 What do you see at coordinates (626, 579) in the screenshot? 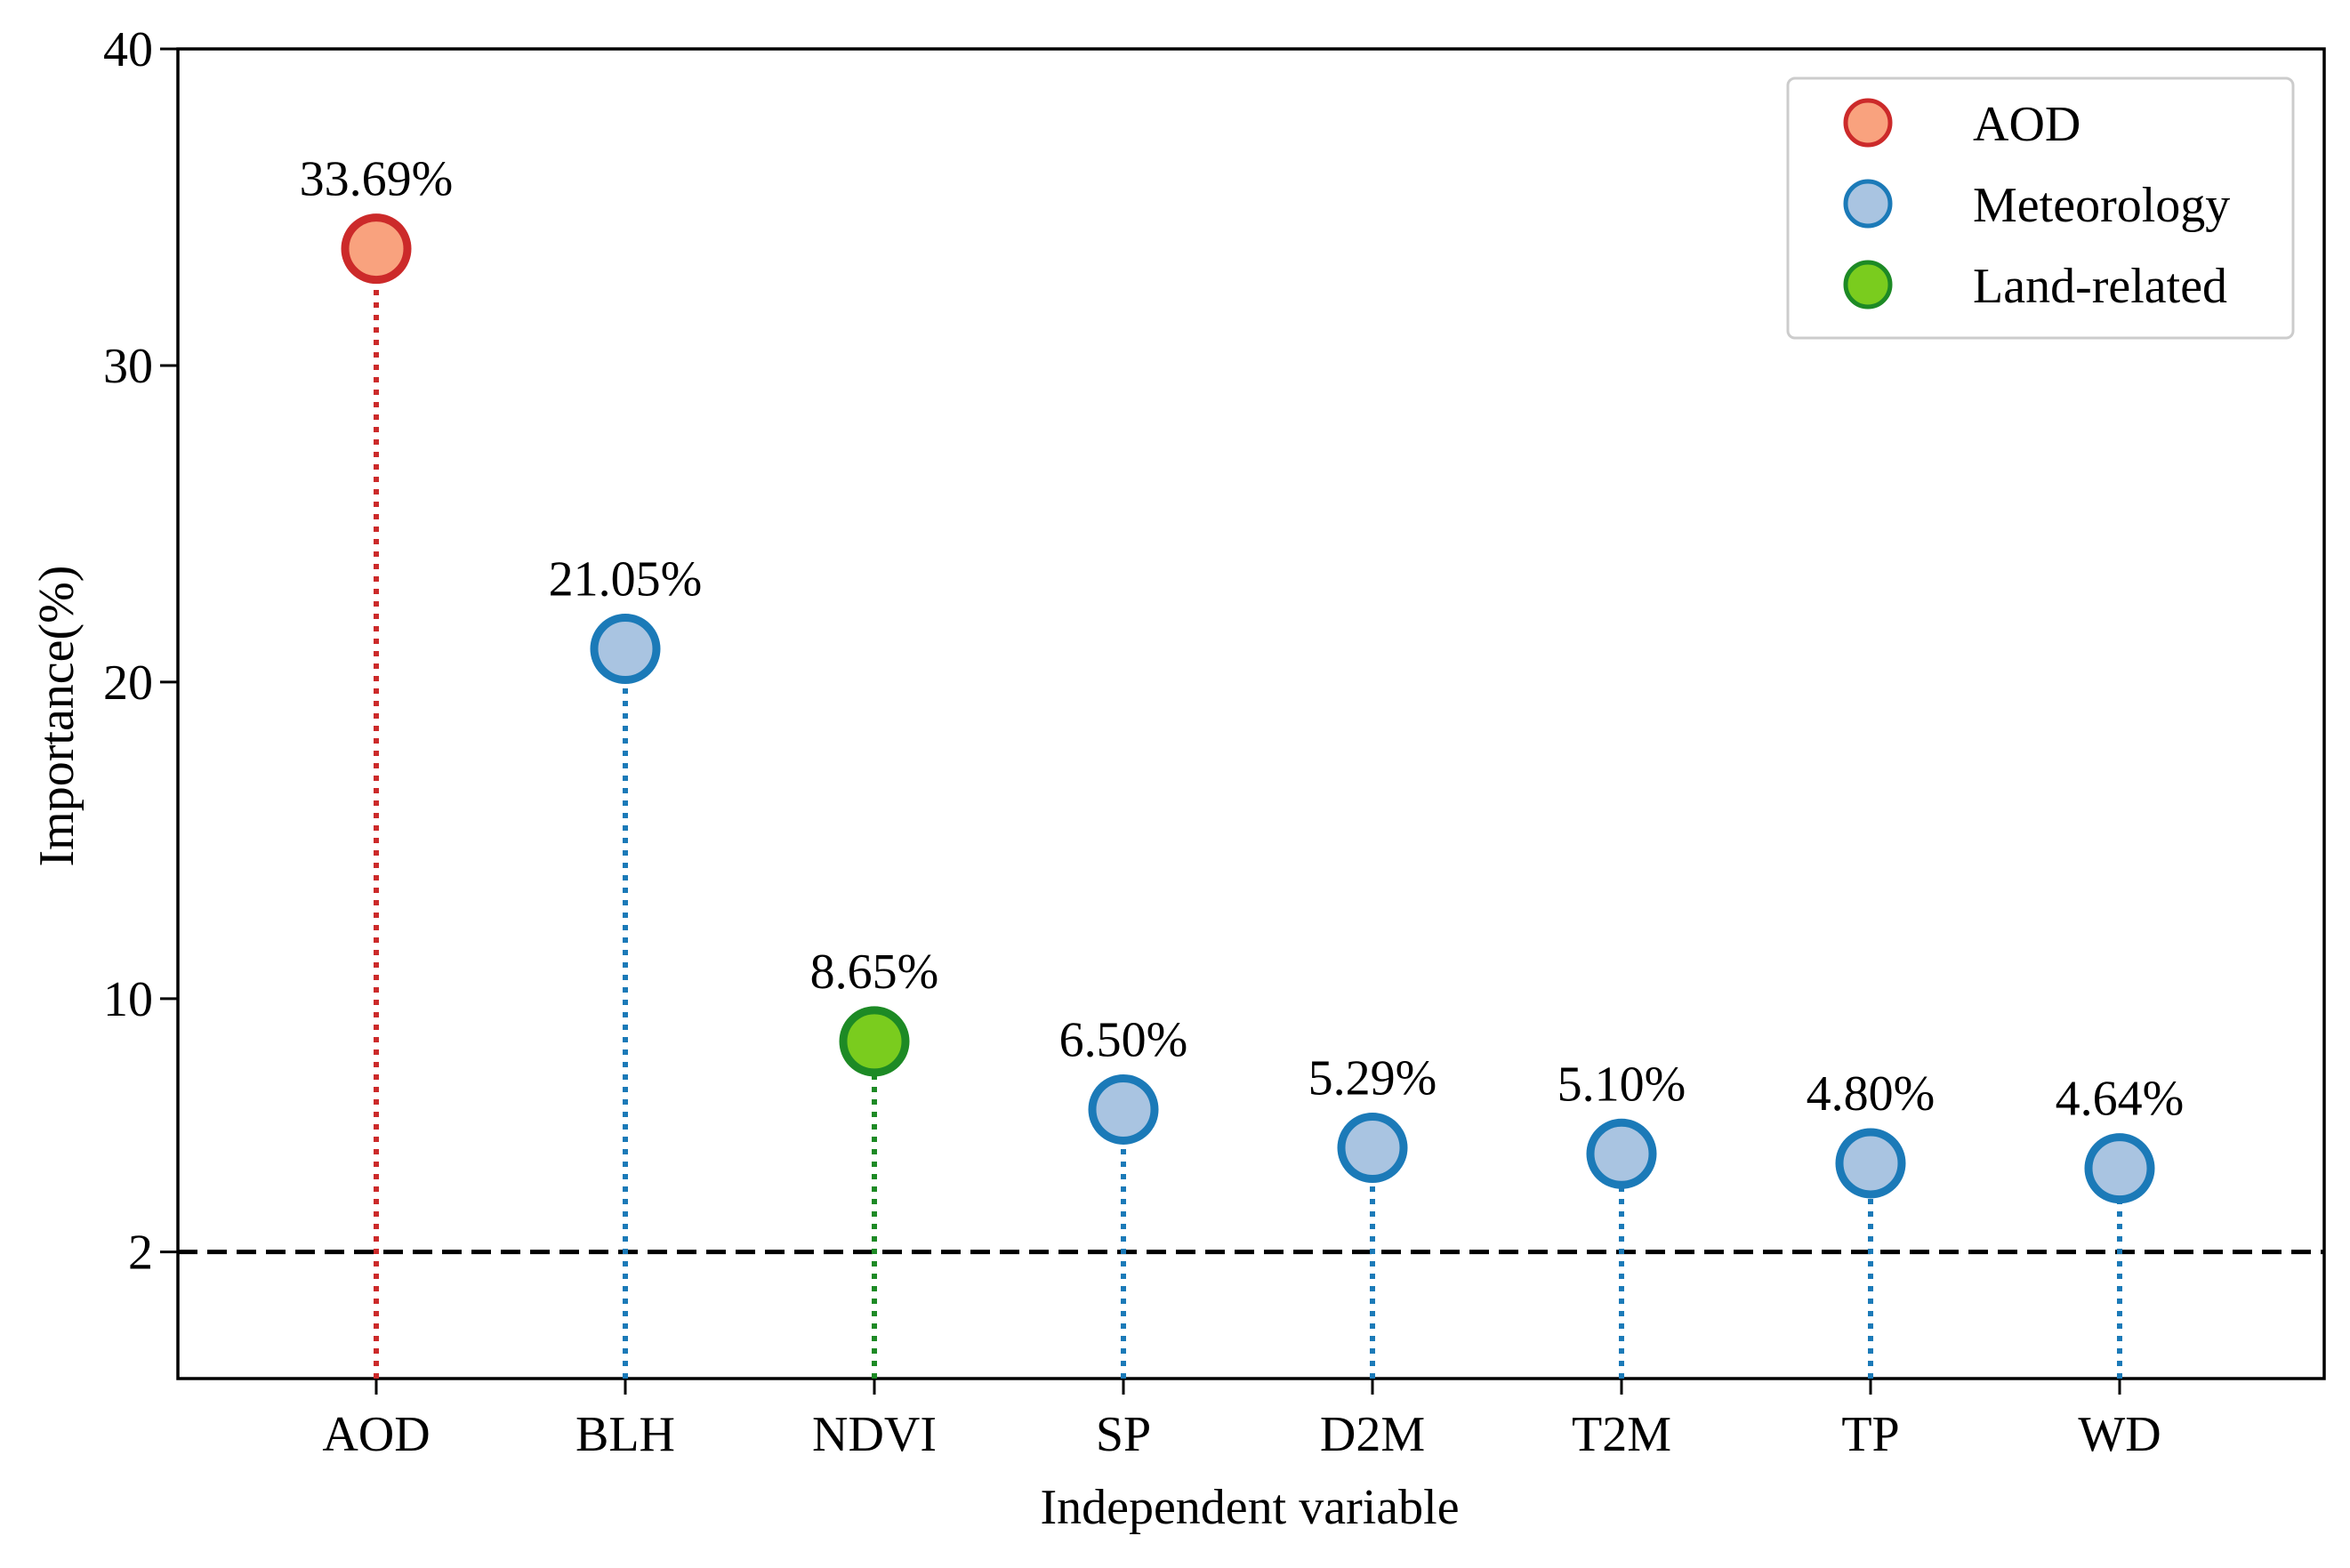
I see `data-label: 21.05%` at bounding box center [626, 579].